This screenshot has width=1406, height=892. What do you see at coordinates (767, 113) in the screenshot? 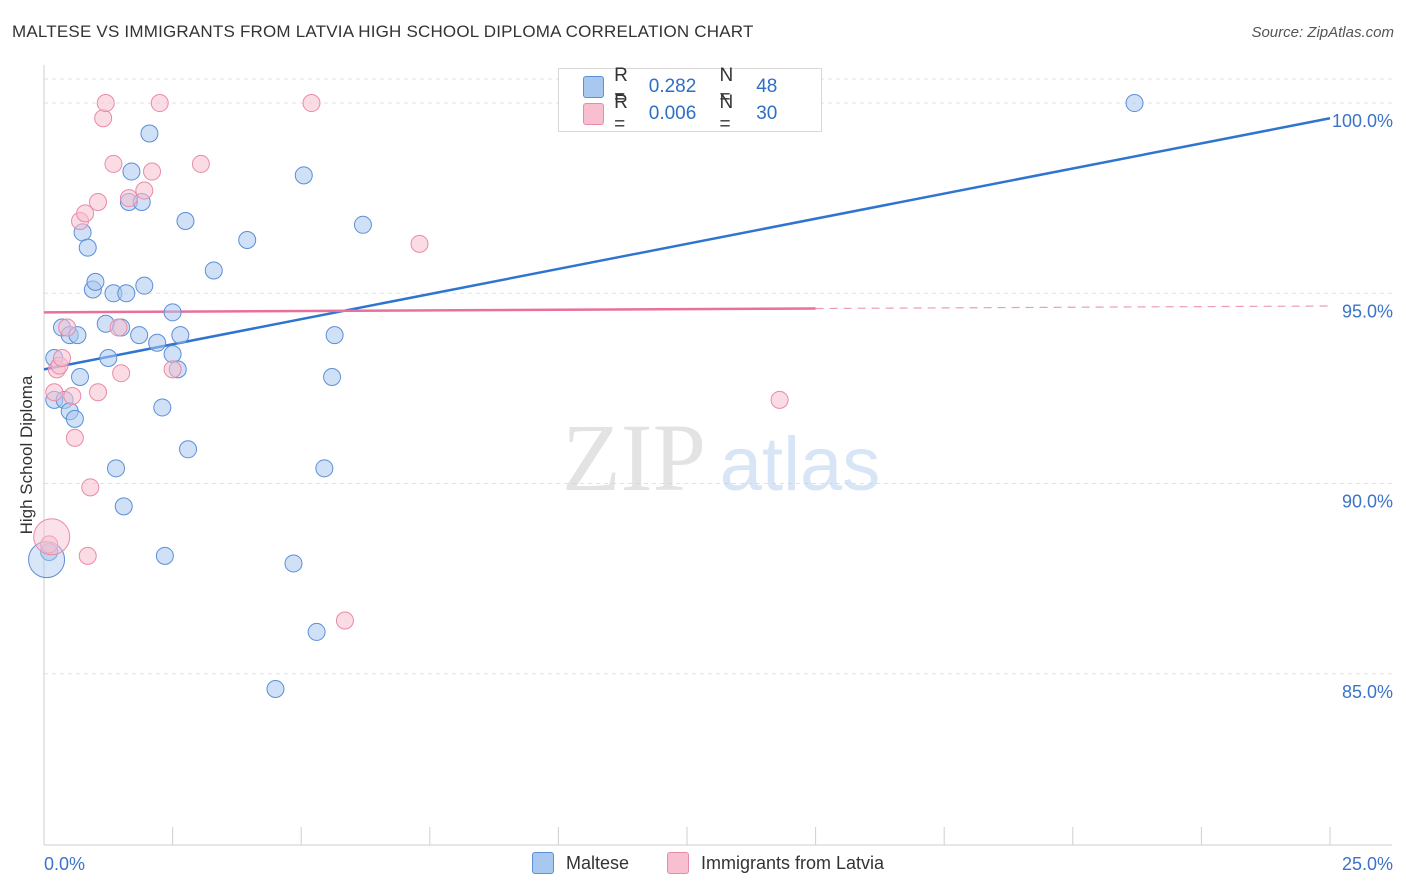
I see `legend-n-value: 30` at bounding box center [767, 113].